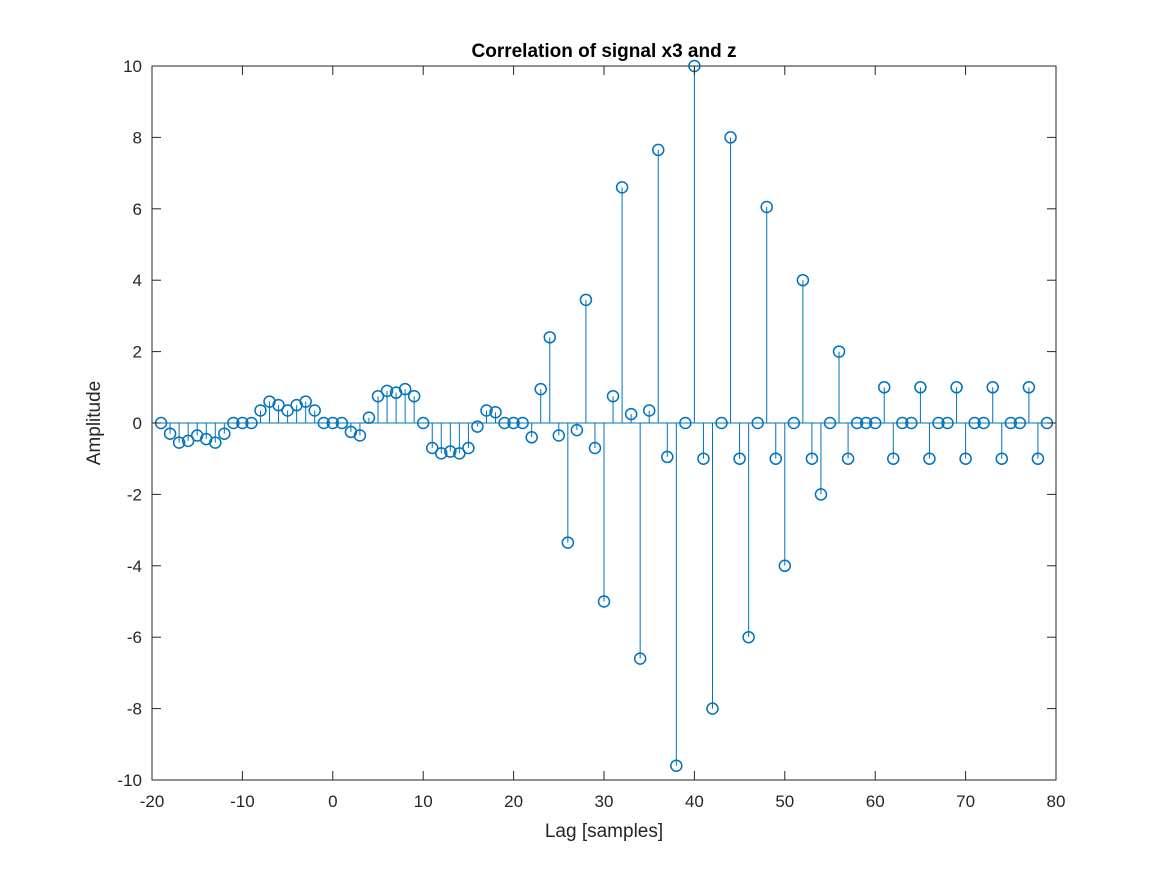 The height and width of the screenshot is (875, 1167). What do you see at coordinates (604, 51) in the screenshot?
I see `chart-title: Correlation of signal x3 and z` at bounding box center [604, 51].